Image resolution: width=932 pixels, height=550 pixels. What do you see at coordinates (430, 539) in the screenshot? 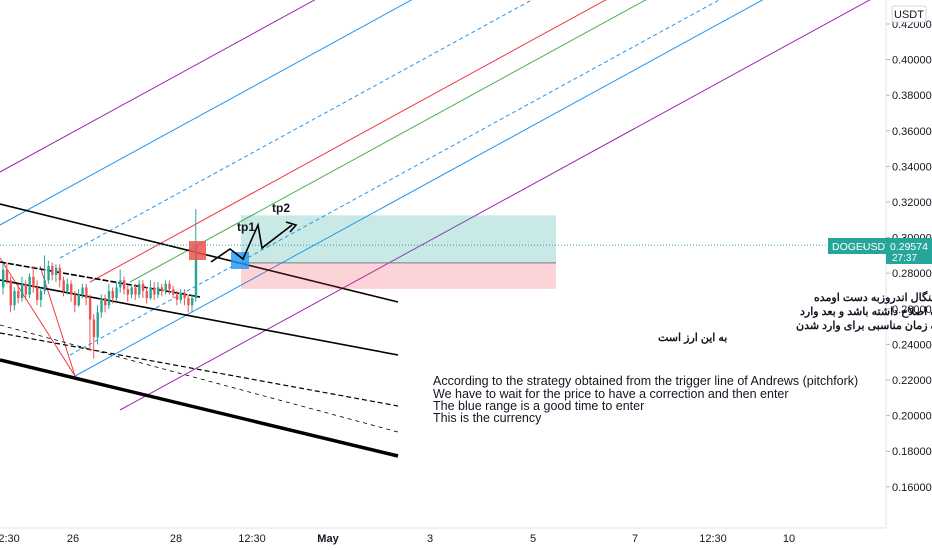
I see `x-tick-label: 3` at bounding box center [430, 539].